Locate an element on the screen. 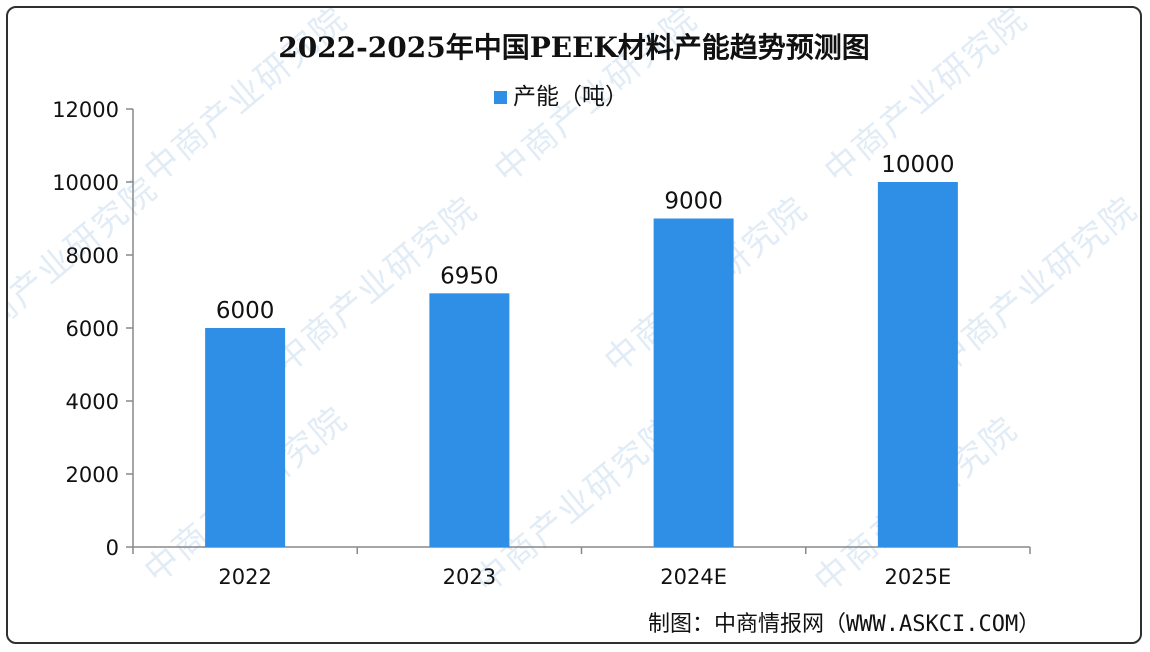  y-tick-label: 2000 is located at coordinates (92, 475).